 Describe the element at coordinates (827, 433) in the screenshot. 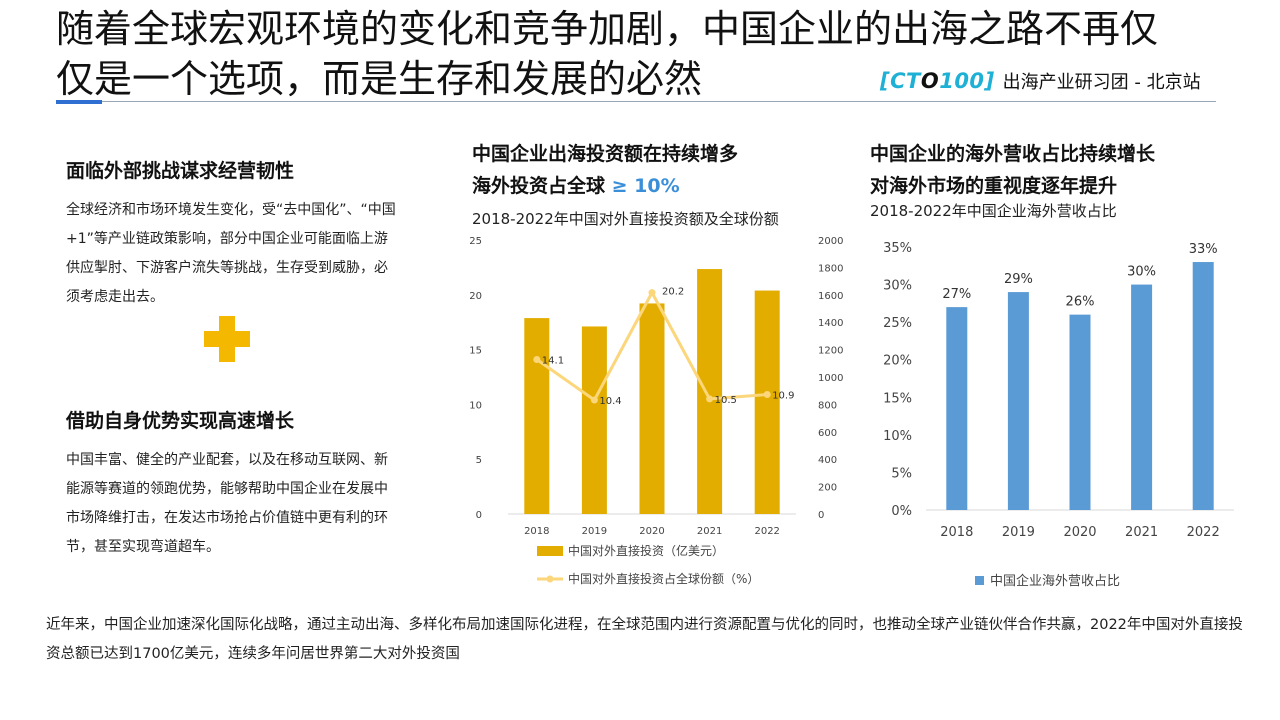

I see `chart1-y-right-tick: 600` at that location.